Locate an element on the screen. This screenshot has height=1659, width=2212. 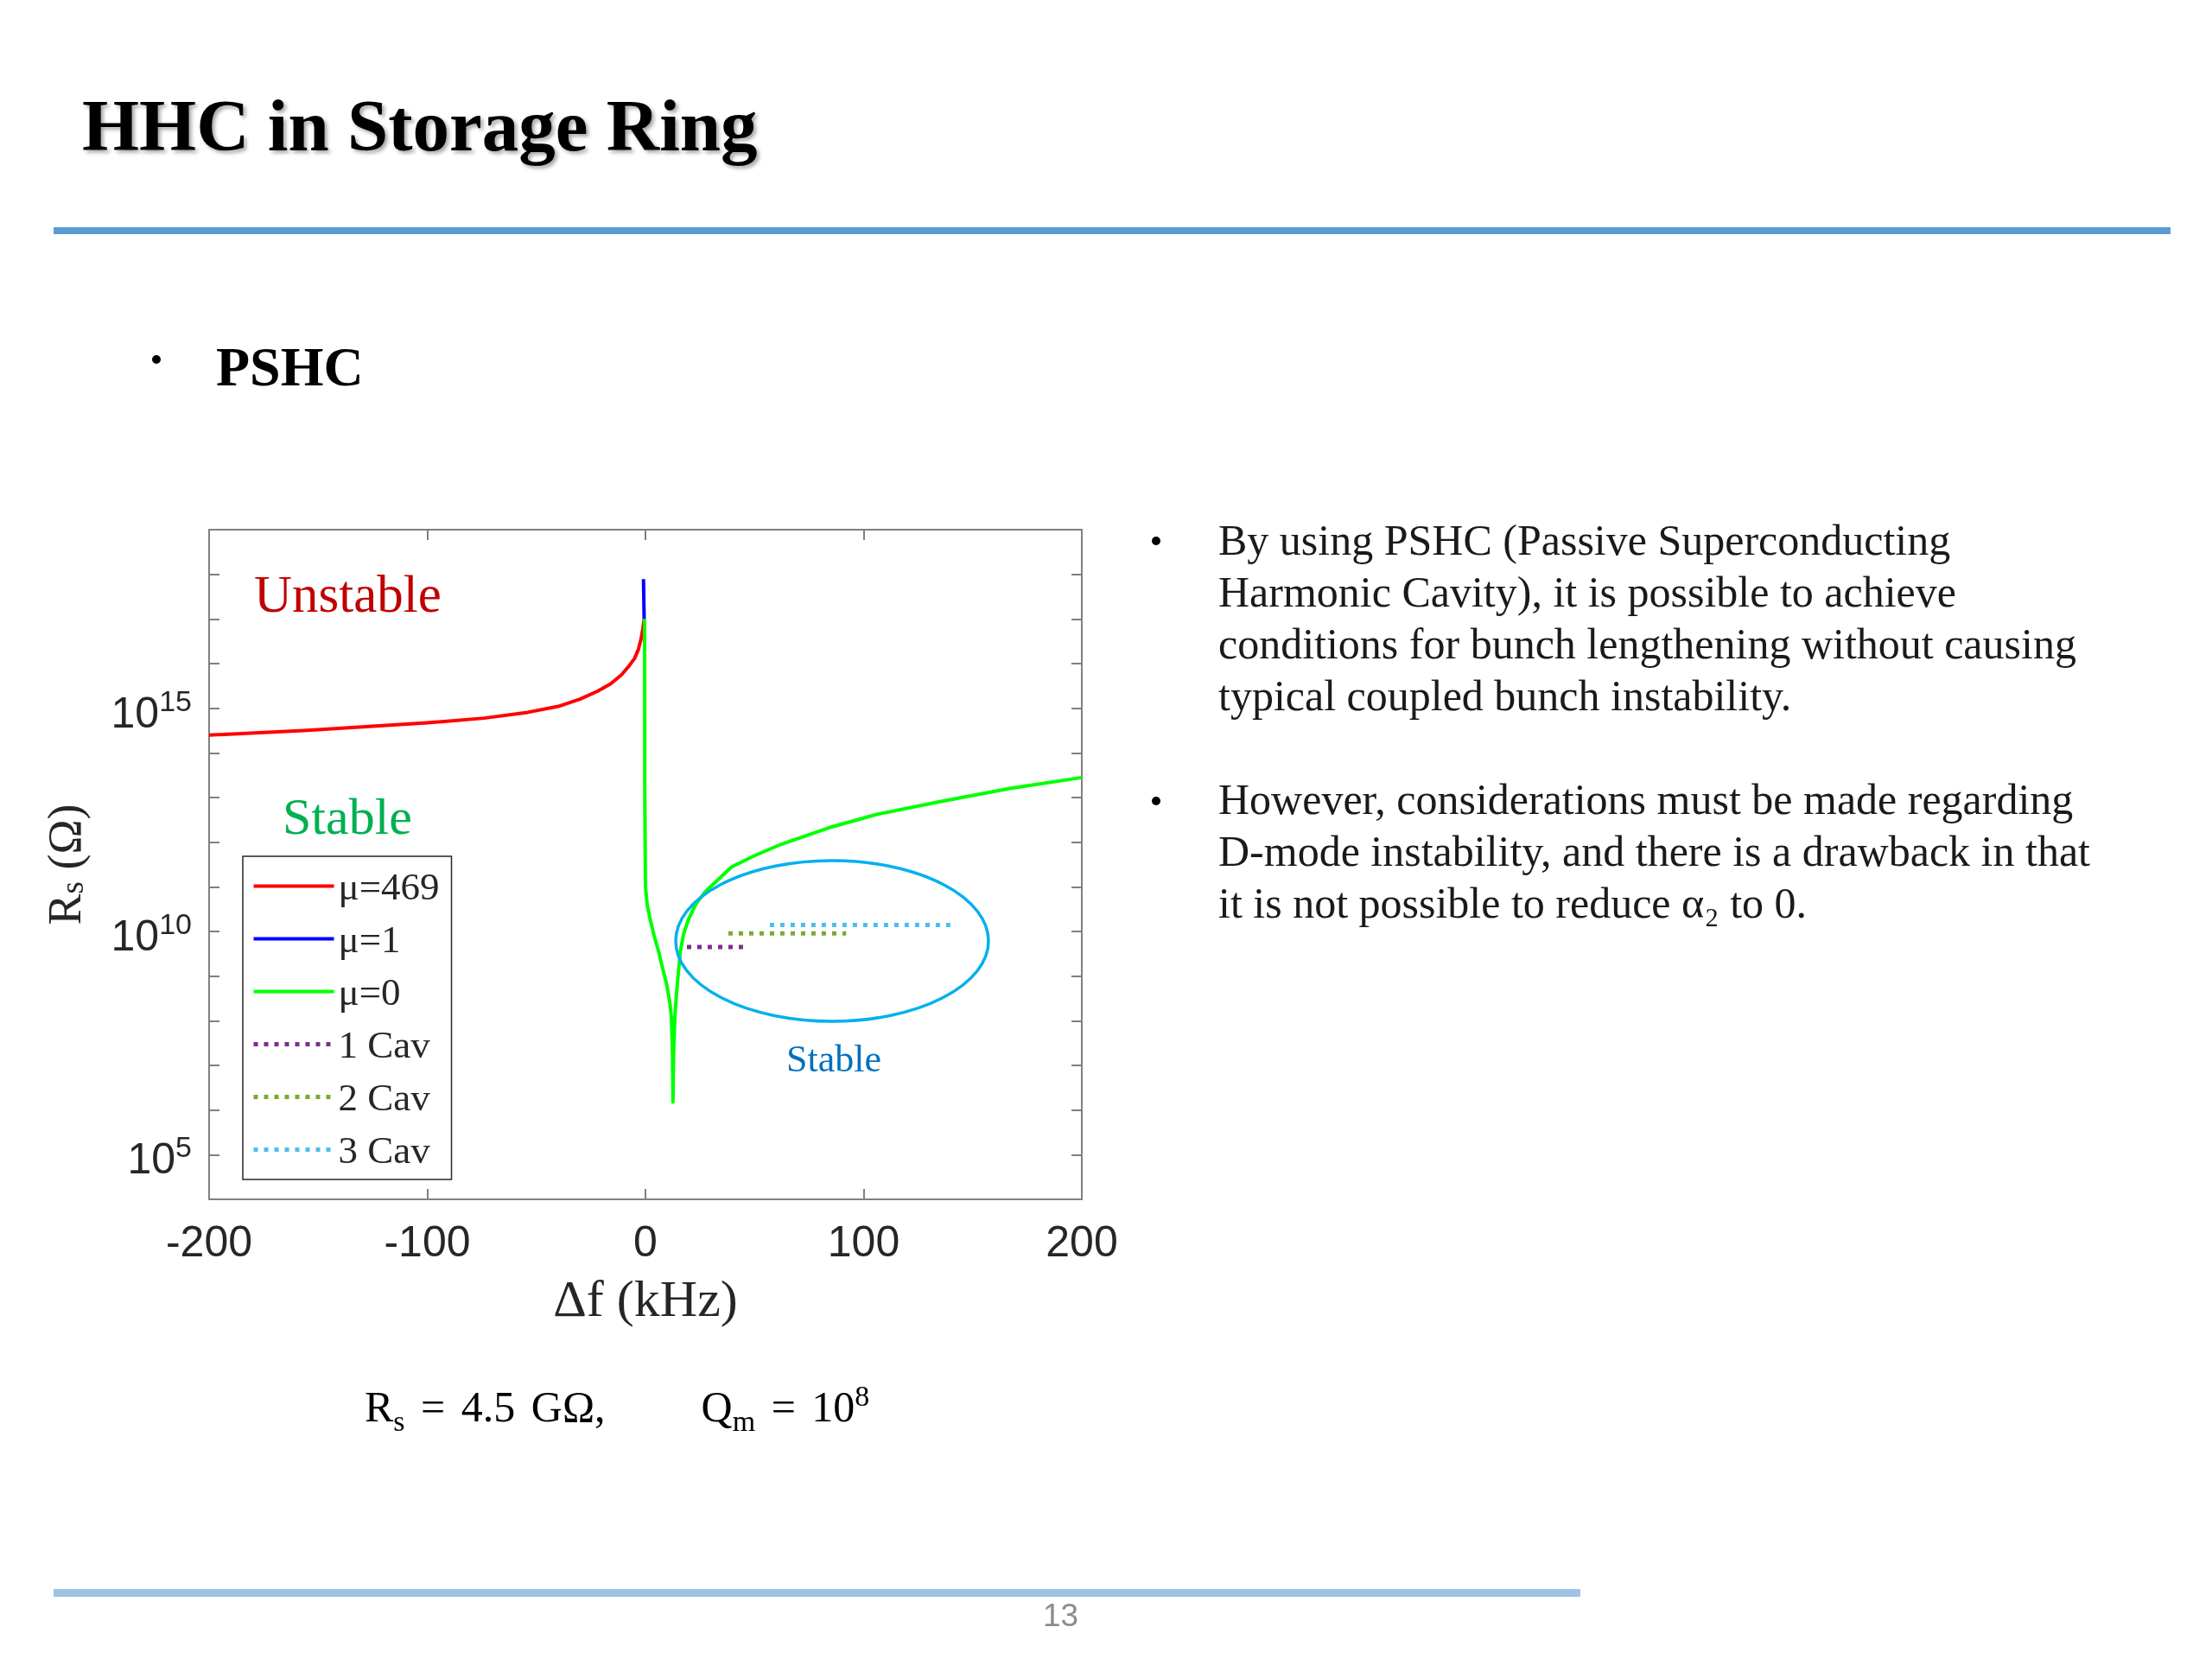
chart-subtitle: PSHC is located at coordinates (290, 367).